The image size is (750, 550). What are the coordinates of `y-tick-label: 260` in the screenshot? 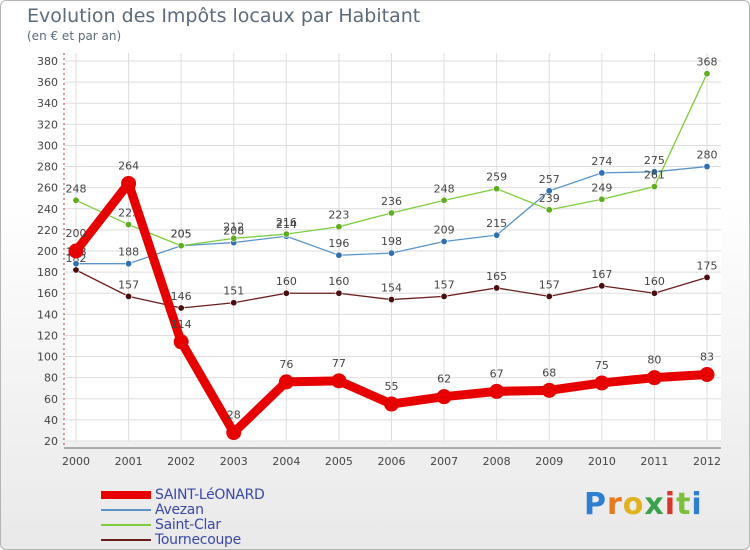 It's located at (47, 188).